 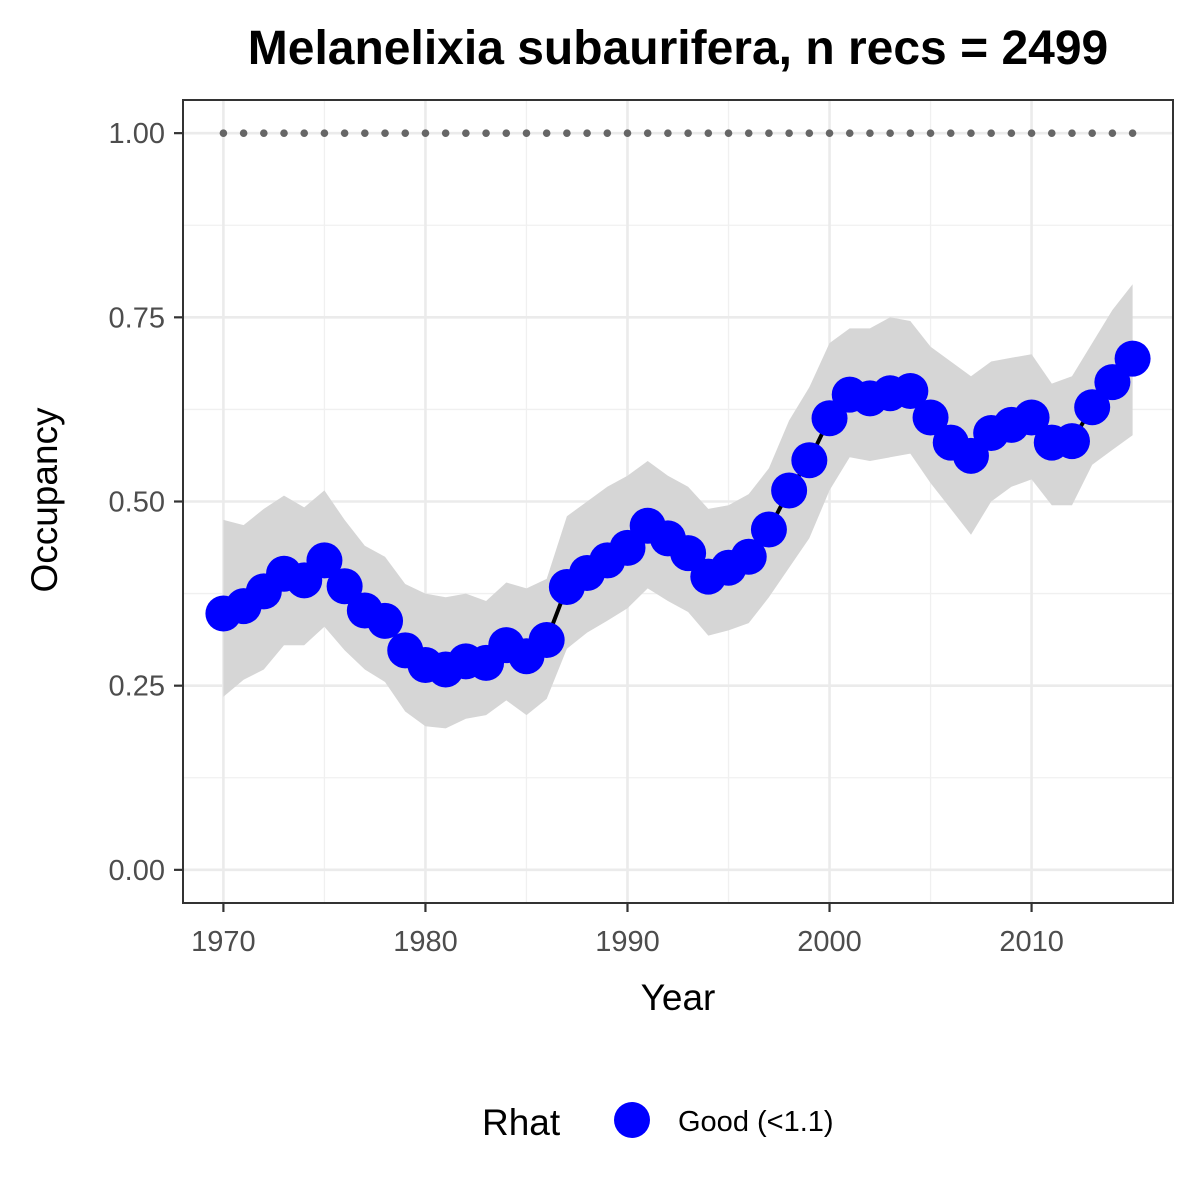 What do you see at coordinates (1031, 942) in the screenshot?
I see `x-tick-label: 2010` at bounding box center [1031, 942].